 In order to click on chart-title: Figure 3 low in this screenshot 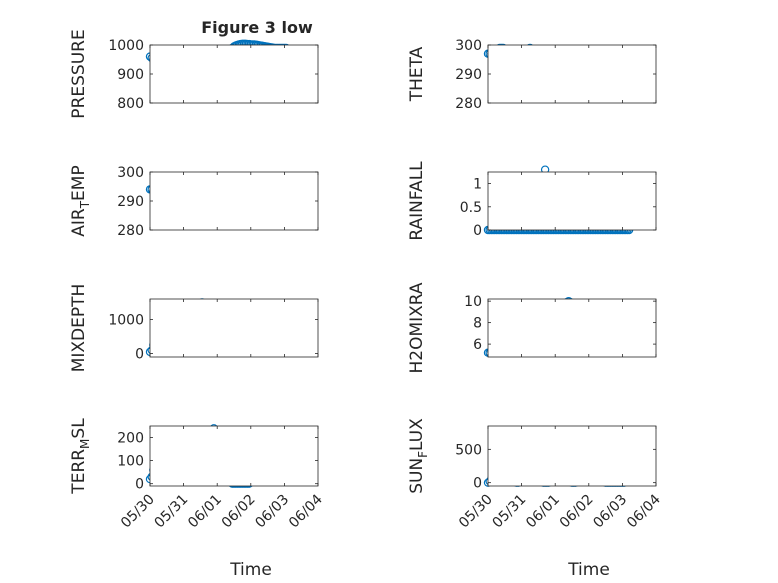, I will do `click(257, 27)`.